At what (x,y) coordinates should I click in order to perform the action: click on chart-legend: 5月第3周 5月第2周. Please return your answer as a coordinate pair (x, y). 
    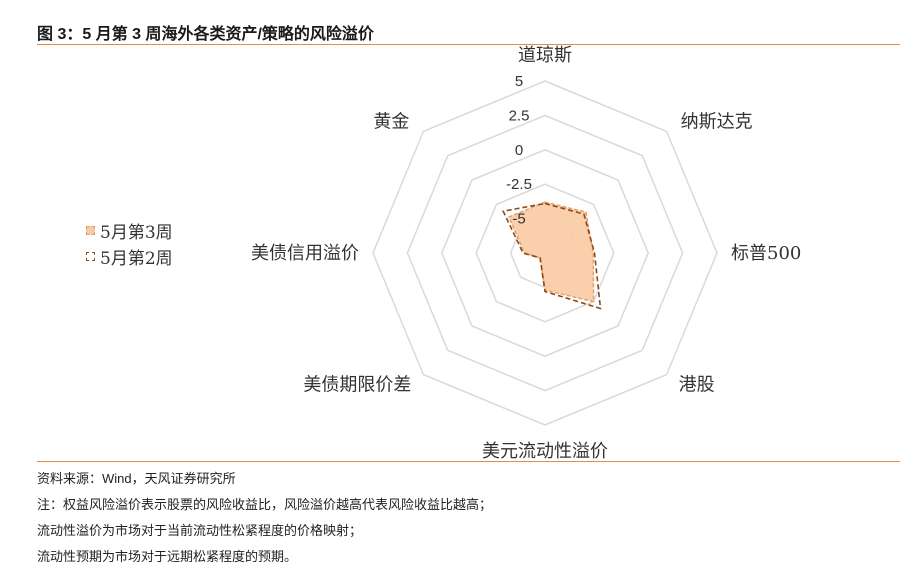
    Looking at the image, I should click on (129, 243).